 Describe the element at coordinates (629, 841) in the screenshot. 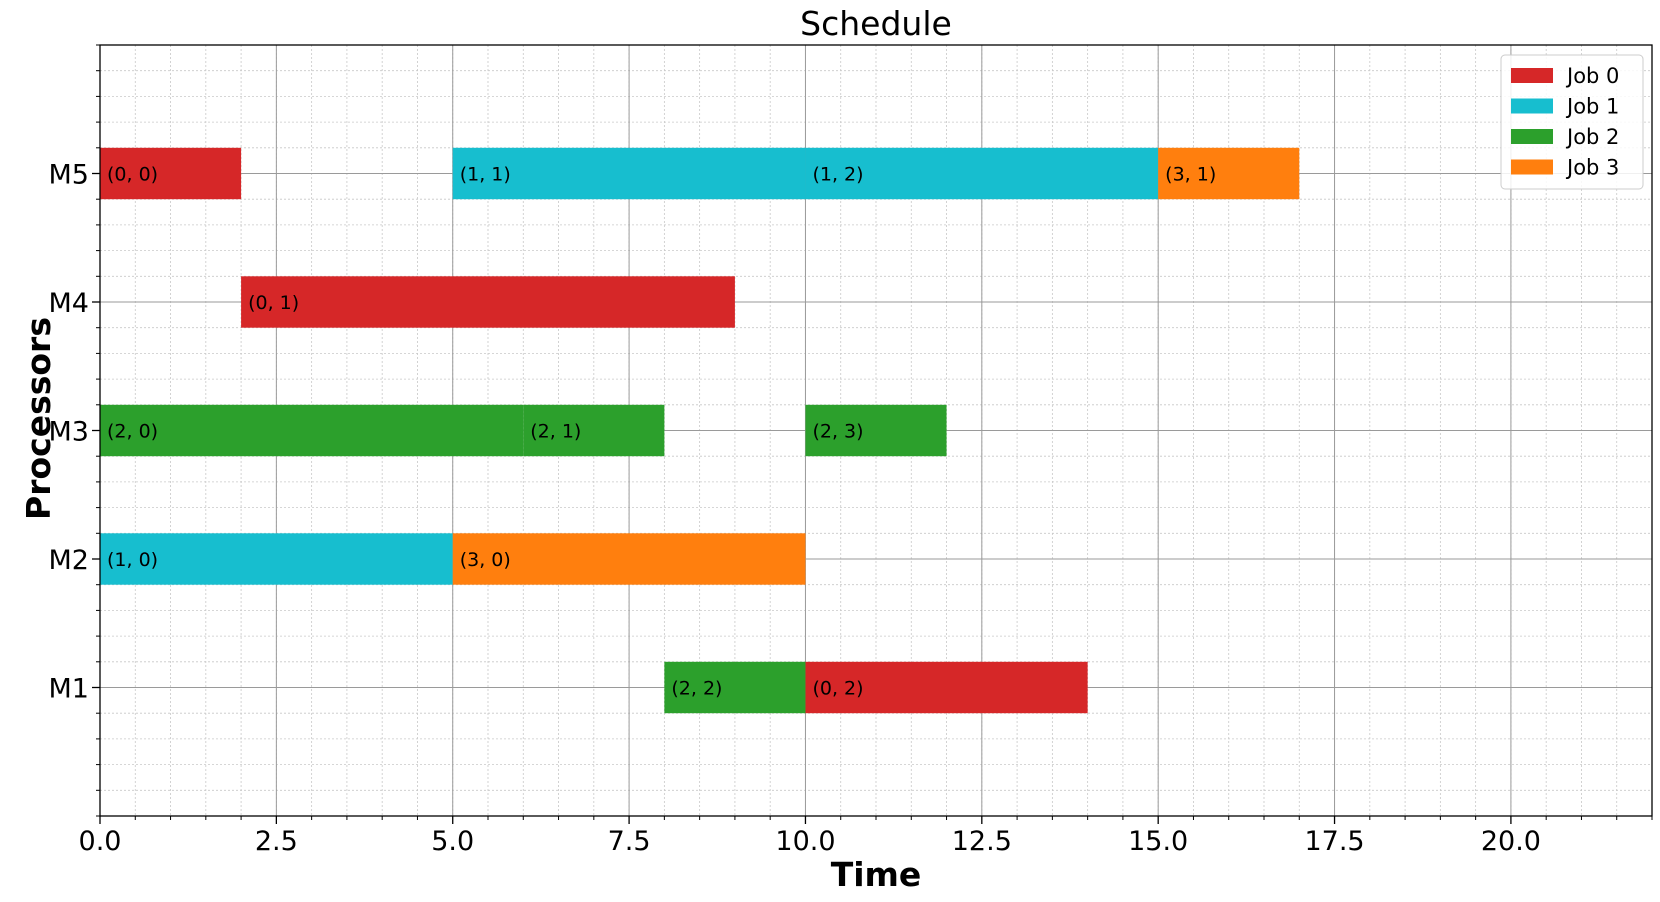

I see `x-tick-label: 7.5` at that location.